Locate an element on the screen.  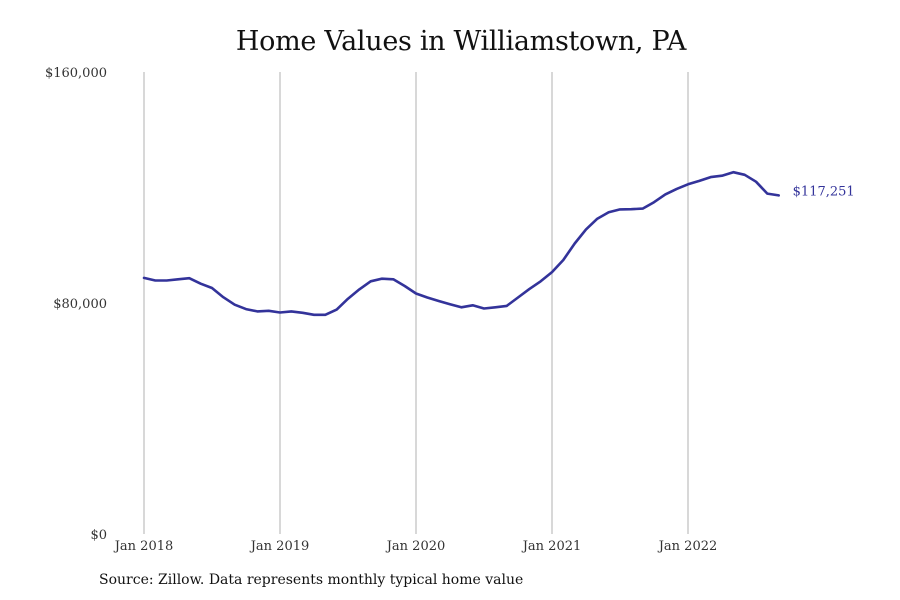
last-value-label: $117,251 is located at coordinates (824, 191).